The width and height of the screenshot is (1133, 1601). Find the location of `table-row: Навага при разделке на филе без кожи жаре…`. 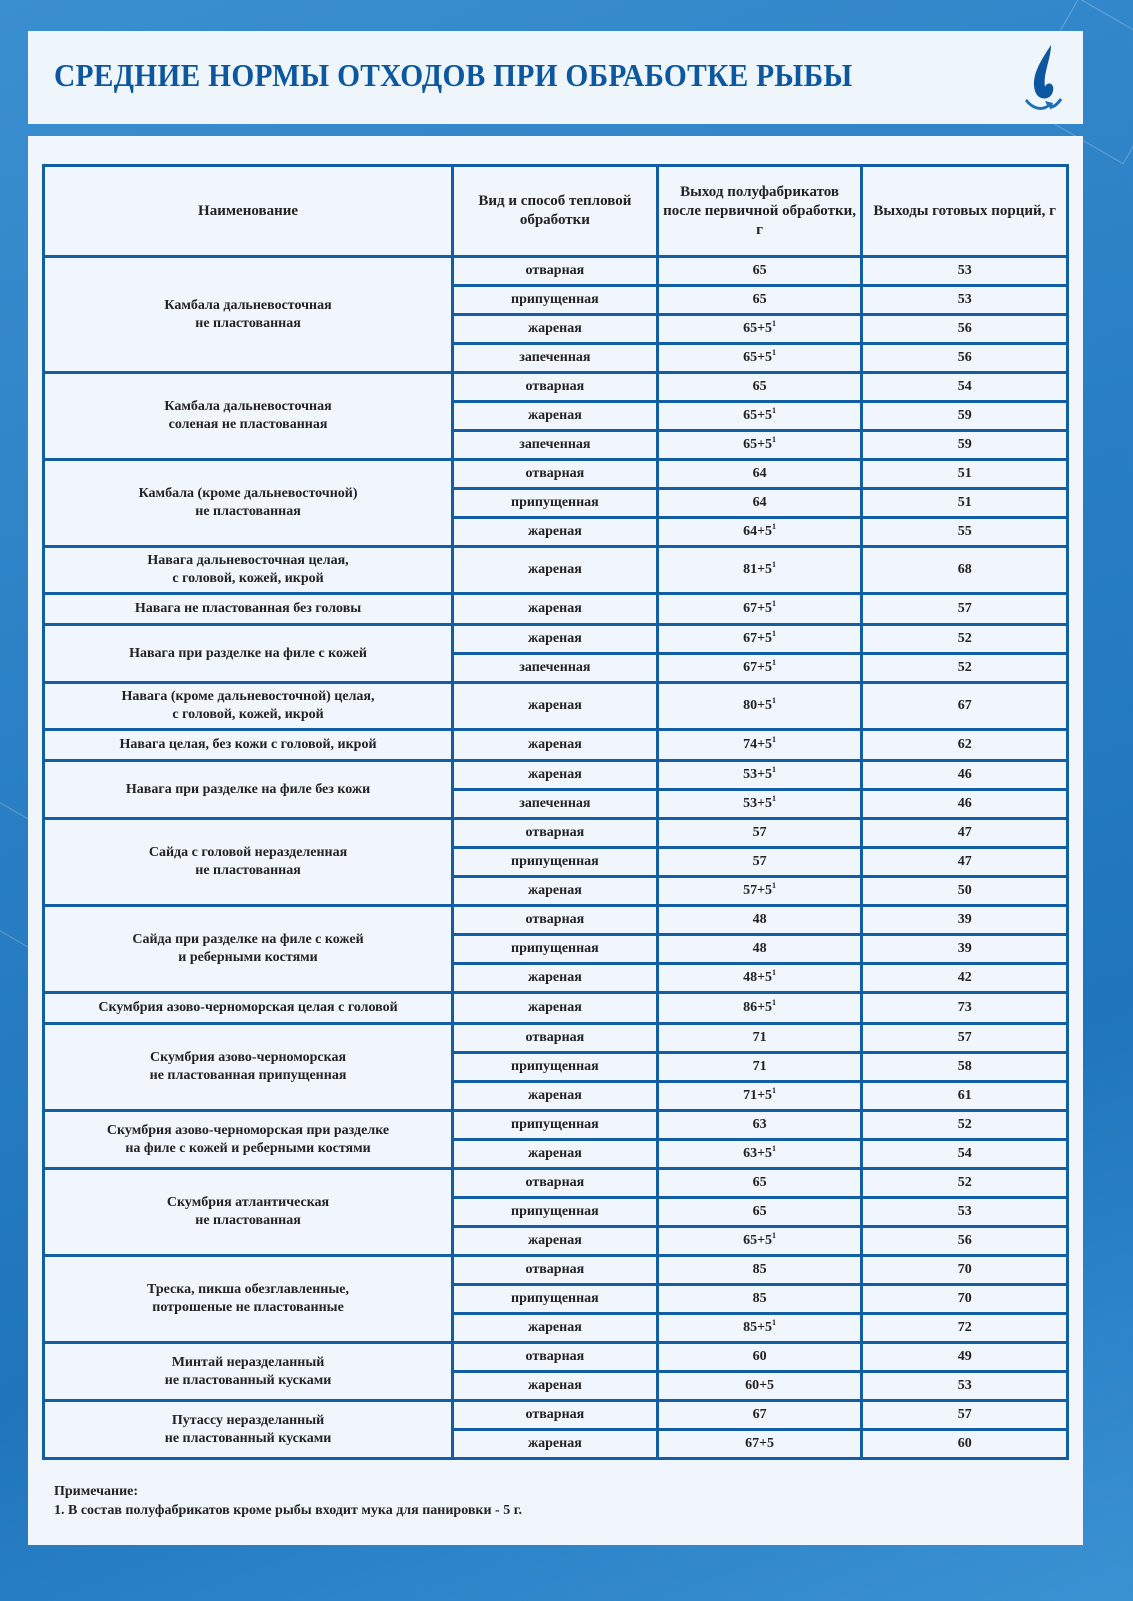

table-row: Навага при разделке на филе без кожи жаре… is located at coordinates (555, 789).